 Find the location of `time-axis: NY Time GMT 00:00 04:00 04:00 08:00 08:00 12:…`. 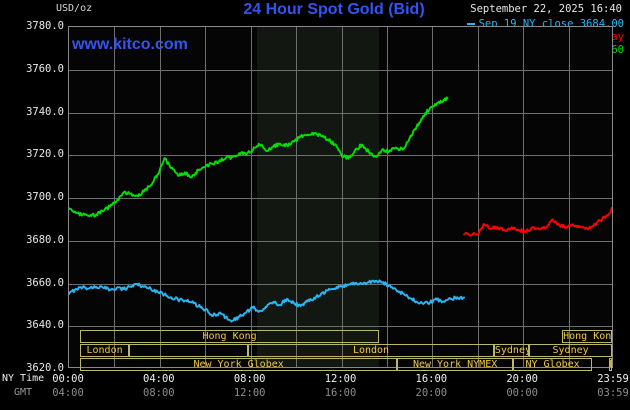

time-axis: NY Time GMT 00:00 04:00 04:00 08:00 08:00 12:… is located at coordinates (315, 391).